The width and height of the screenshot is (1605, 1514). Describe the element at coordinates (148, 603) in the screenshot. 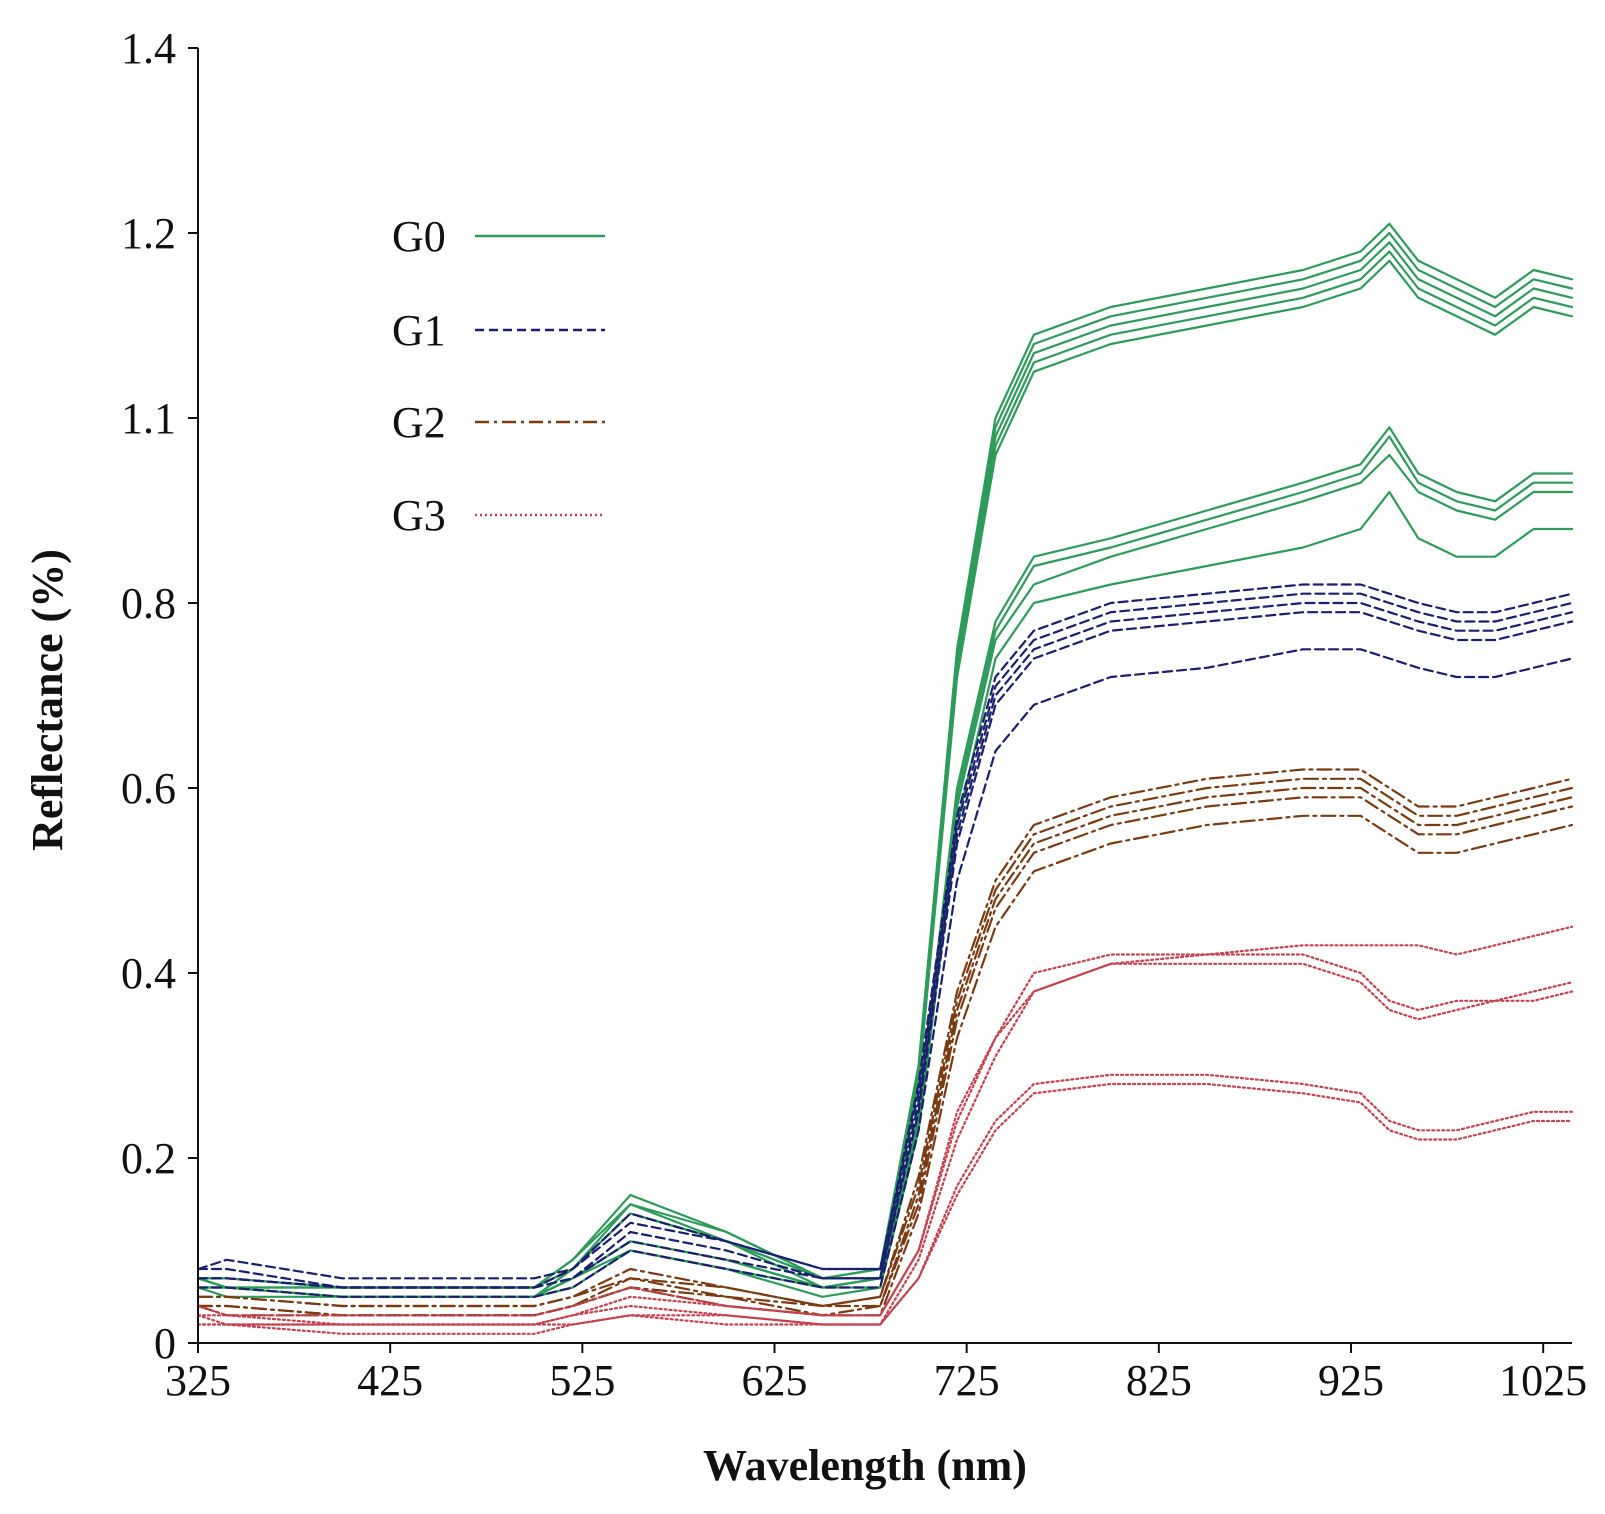

I see `y-tick-label: 0.8` at that location.